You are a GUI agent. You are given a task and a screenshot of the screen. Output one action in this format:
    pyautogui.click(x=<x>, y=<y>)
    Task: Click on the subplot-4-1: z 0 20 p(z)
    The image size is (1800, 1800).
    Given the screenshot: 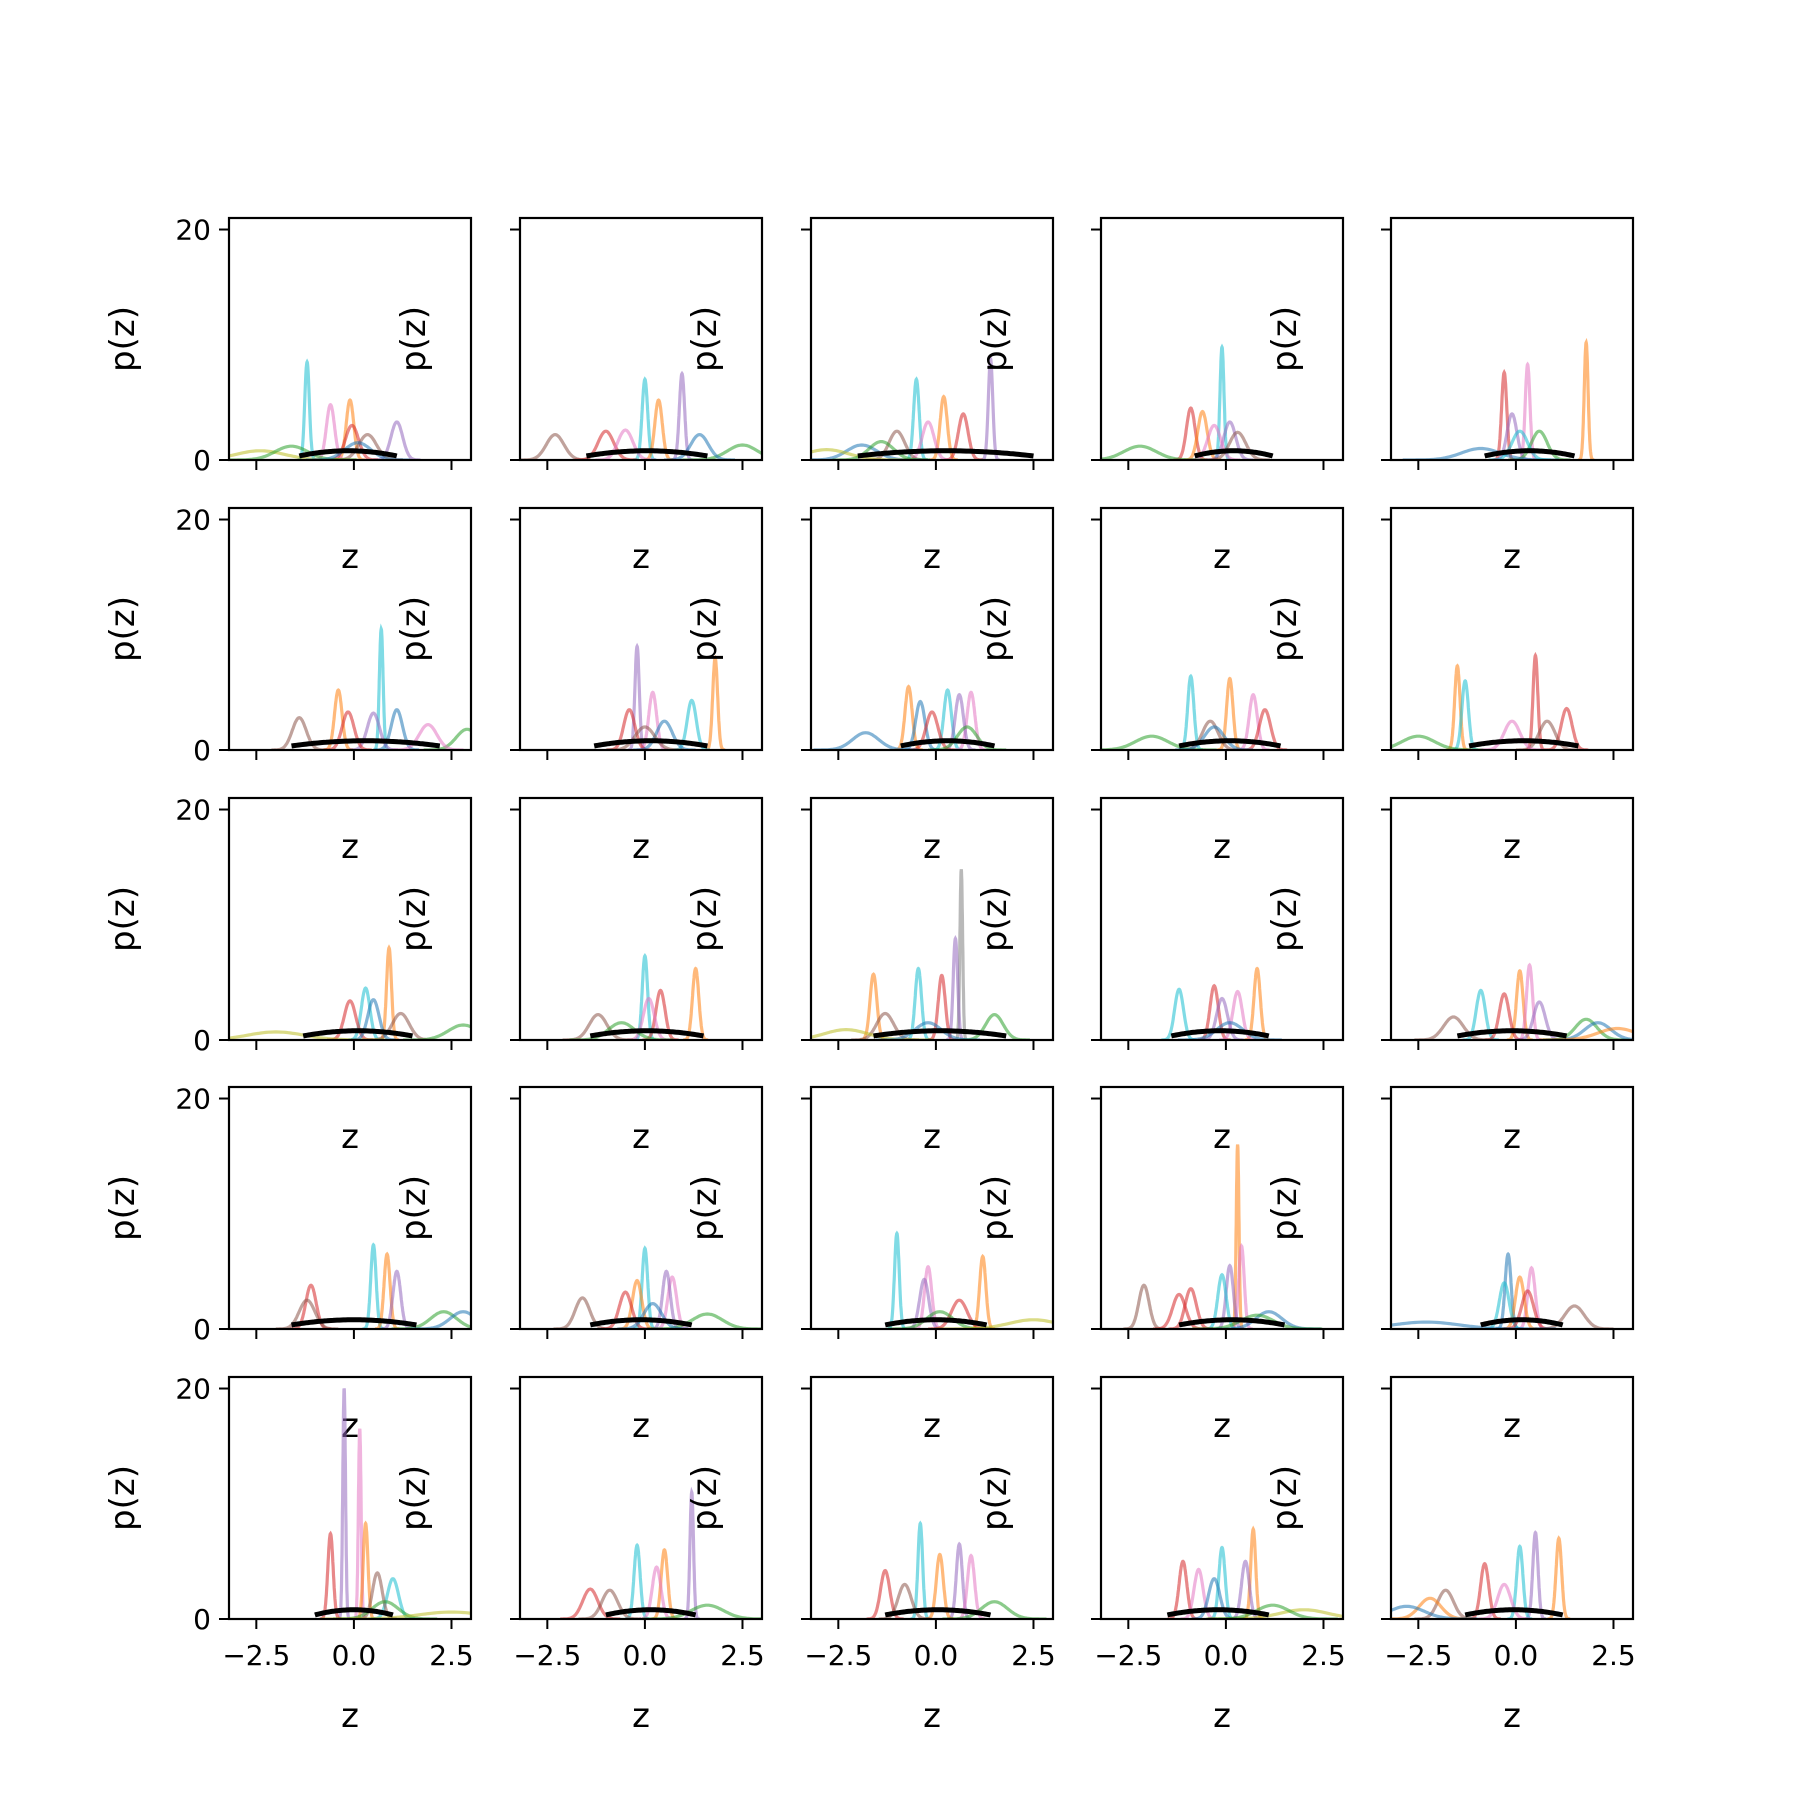 What is the action you would take?
    pyautogui.click(x=288, y=1264)
    